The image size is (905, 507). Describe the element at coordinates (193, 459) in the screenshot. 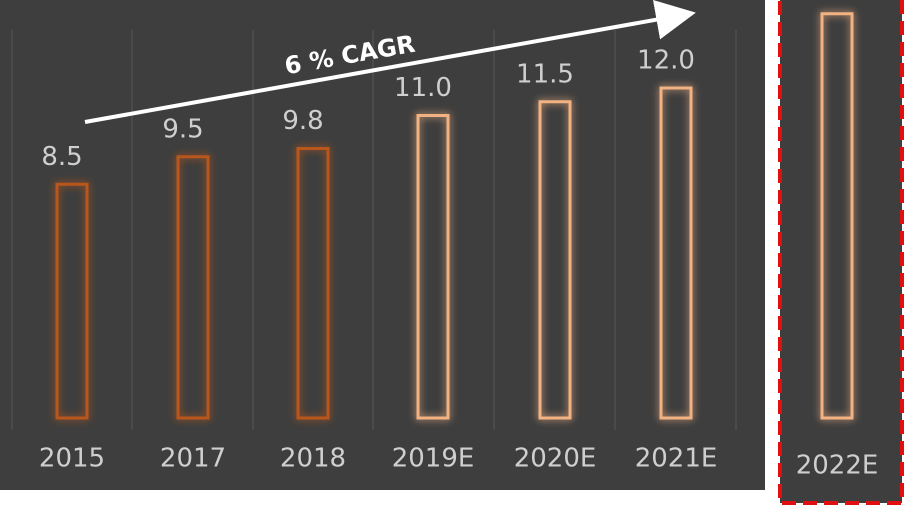

I see `x-tick-label: 2017` at that location.